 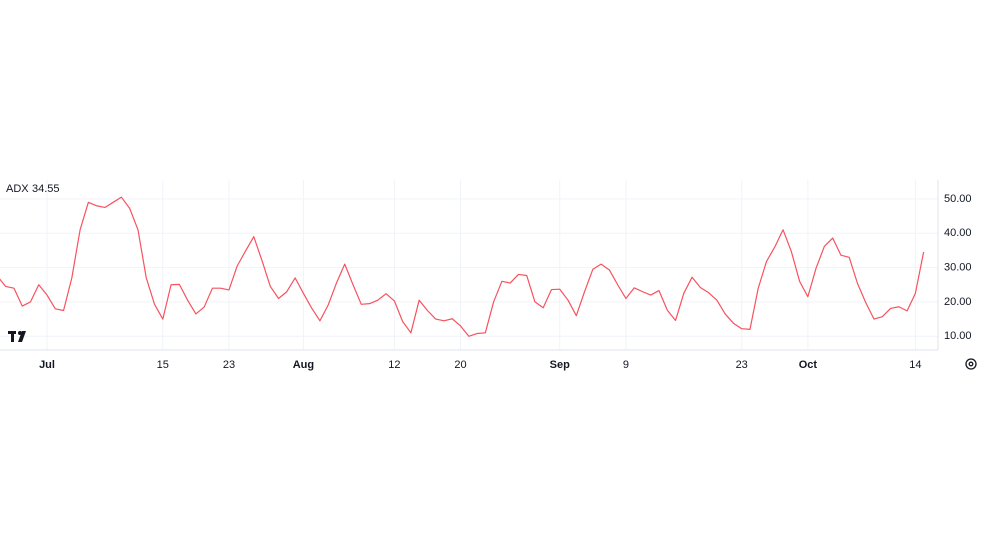 I want to click on y-tick-label: 40.00, so click(x=958, y=233).